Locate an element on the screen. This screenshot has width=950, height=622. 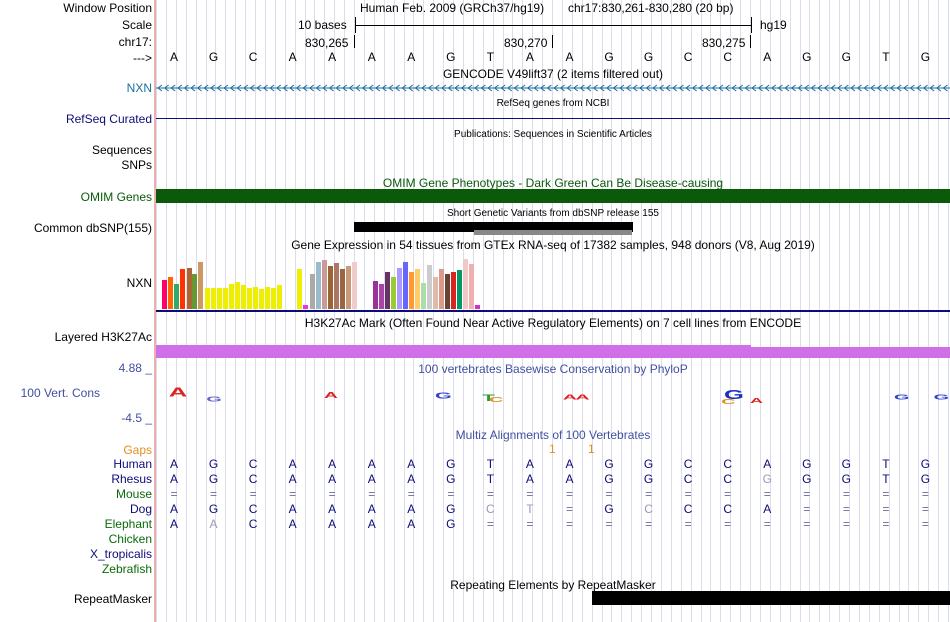
species-label: Chicken is located at coordinates (130, 539).